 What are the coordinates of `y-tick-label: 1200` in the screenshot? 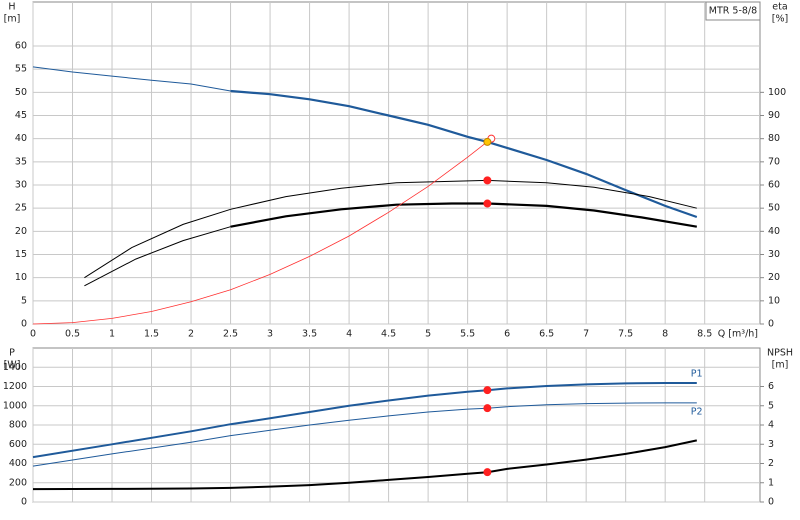 It's located at (15, 386).